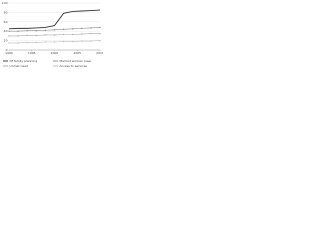  What do you see at coordinates (6, 41) in the screenshot?
I see `y-tick-label: 20` at bounding box center [6, 41].